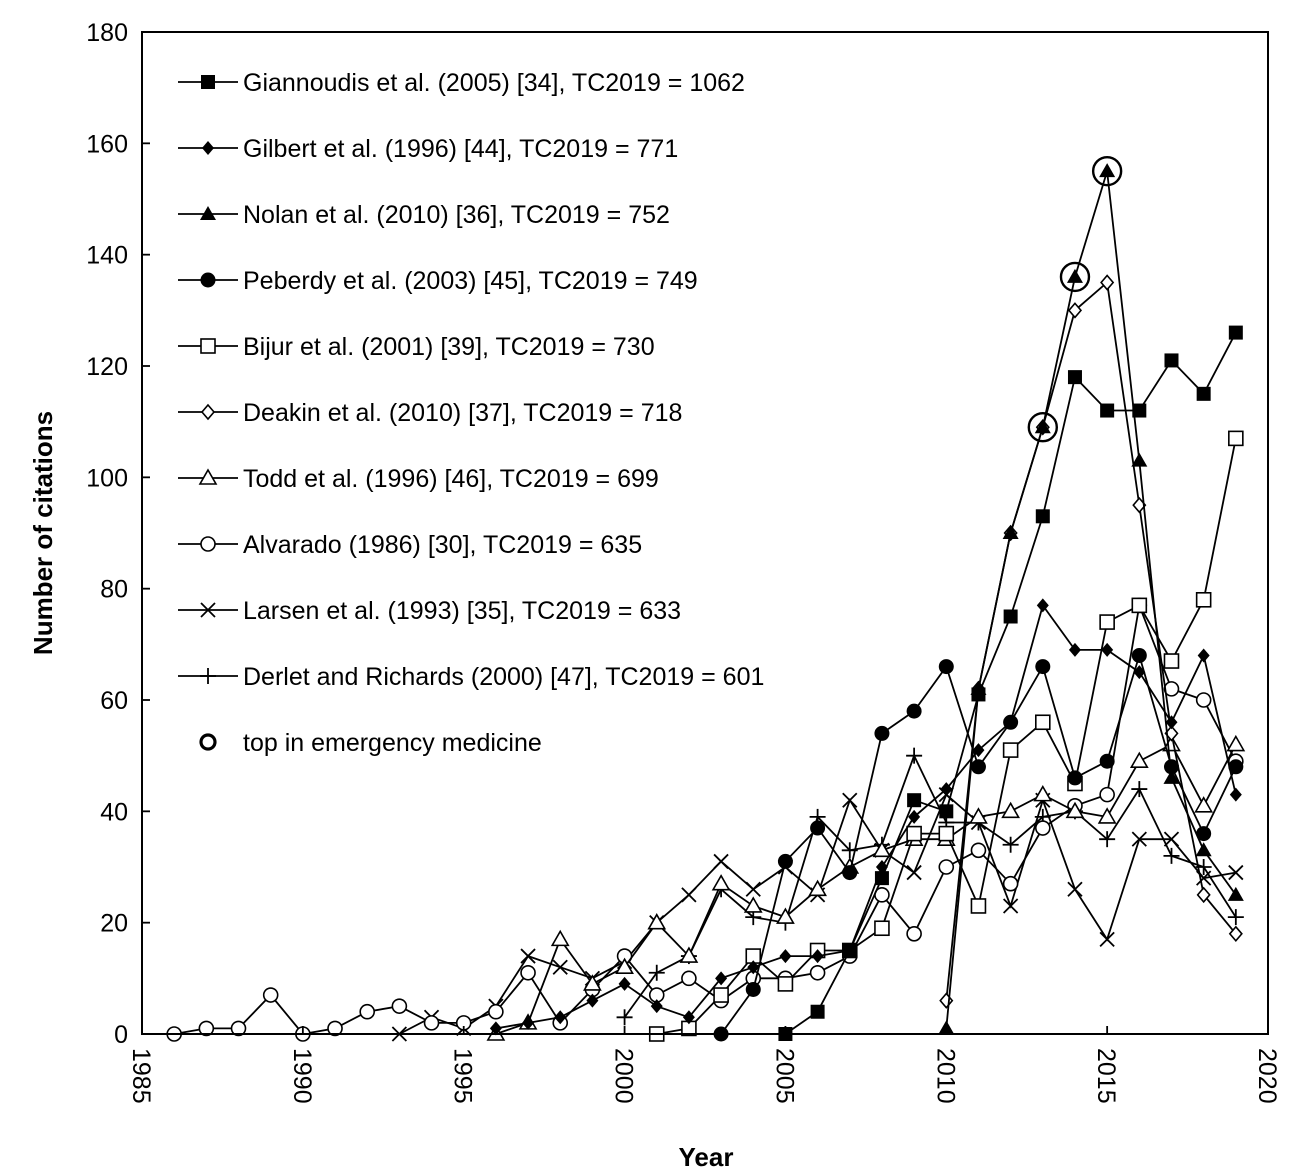  What do you see at coordinates (451, 479) in the screenshot?
I see `legend-label: Todd et al. (1996) [46], TC2019 = 699` at bounding box center [451, 479].